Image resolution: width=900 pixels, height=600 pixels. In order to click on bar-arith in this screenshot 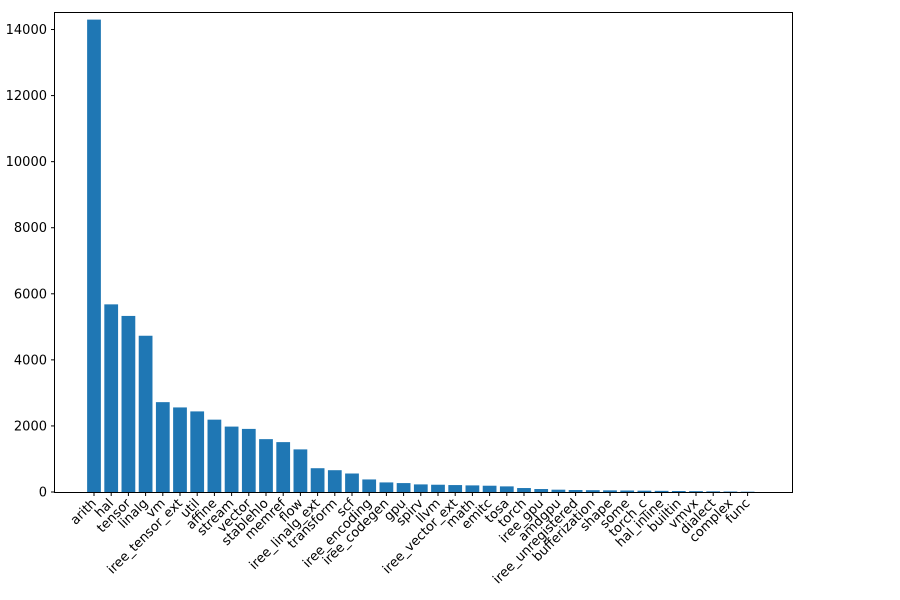, I will do `click(94, 256)`.